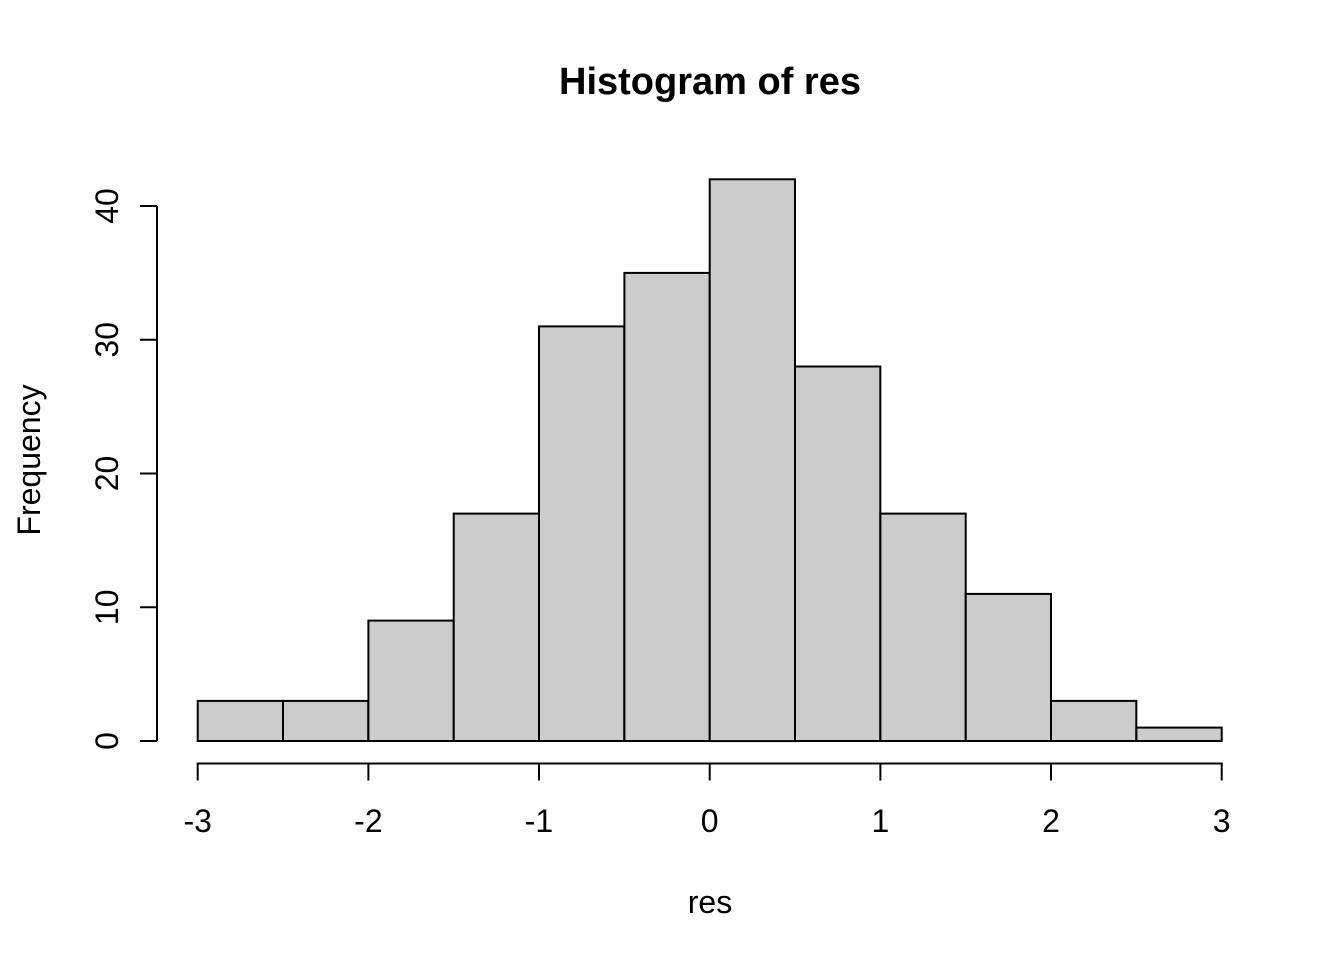  What do you see at coordinates (710, 821) in the screenshot?
I see `x-tick-label-3: 0` at bounding box center [710, 821].